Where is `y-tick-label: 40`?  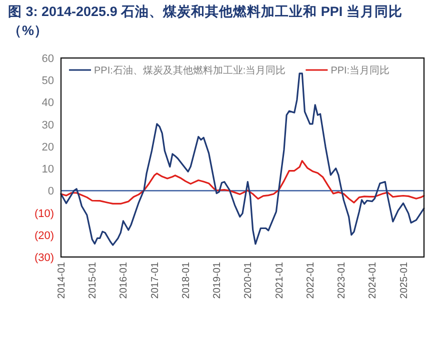
y-tick-label: 40 is located at coordinates (48, 103).